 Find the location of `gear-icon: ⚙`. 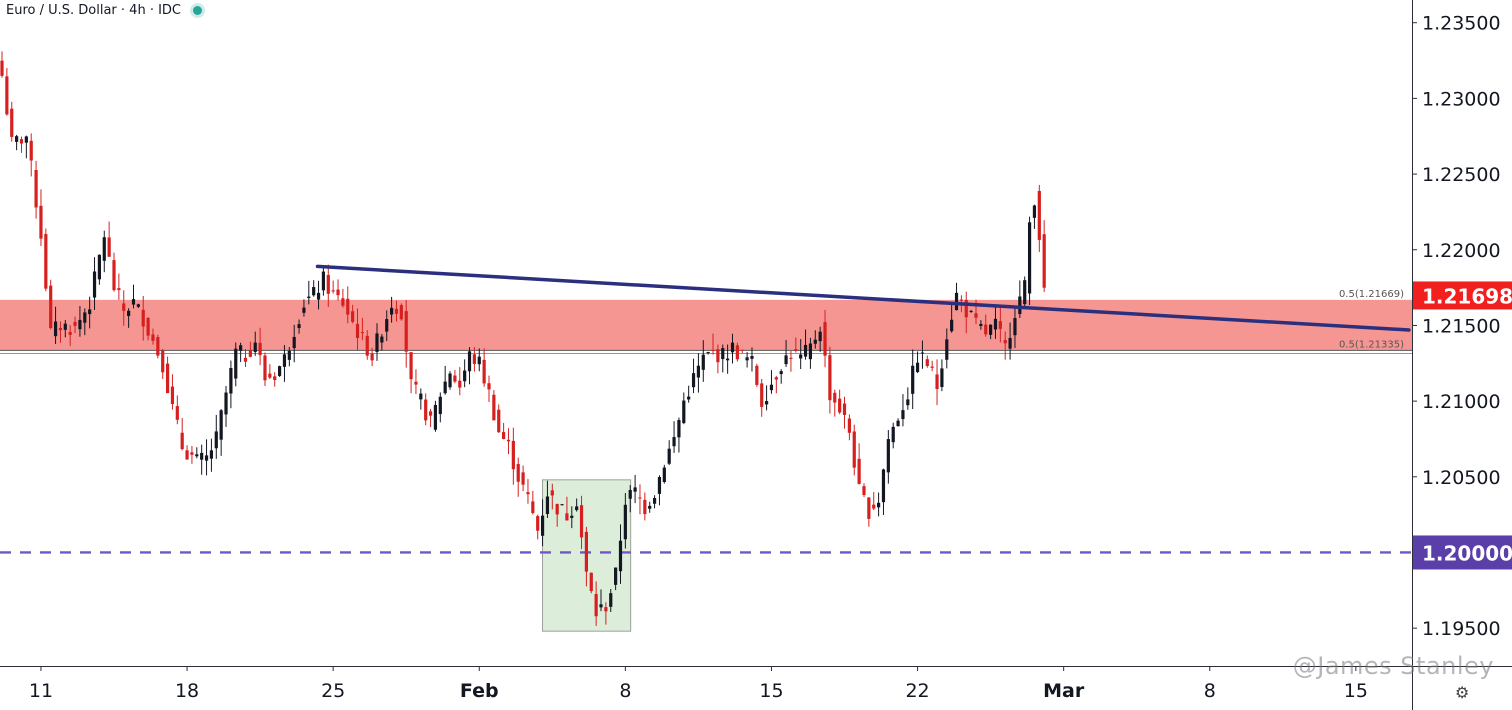

gear-icon: ⚙ is located at coordinates (1462, 692).